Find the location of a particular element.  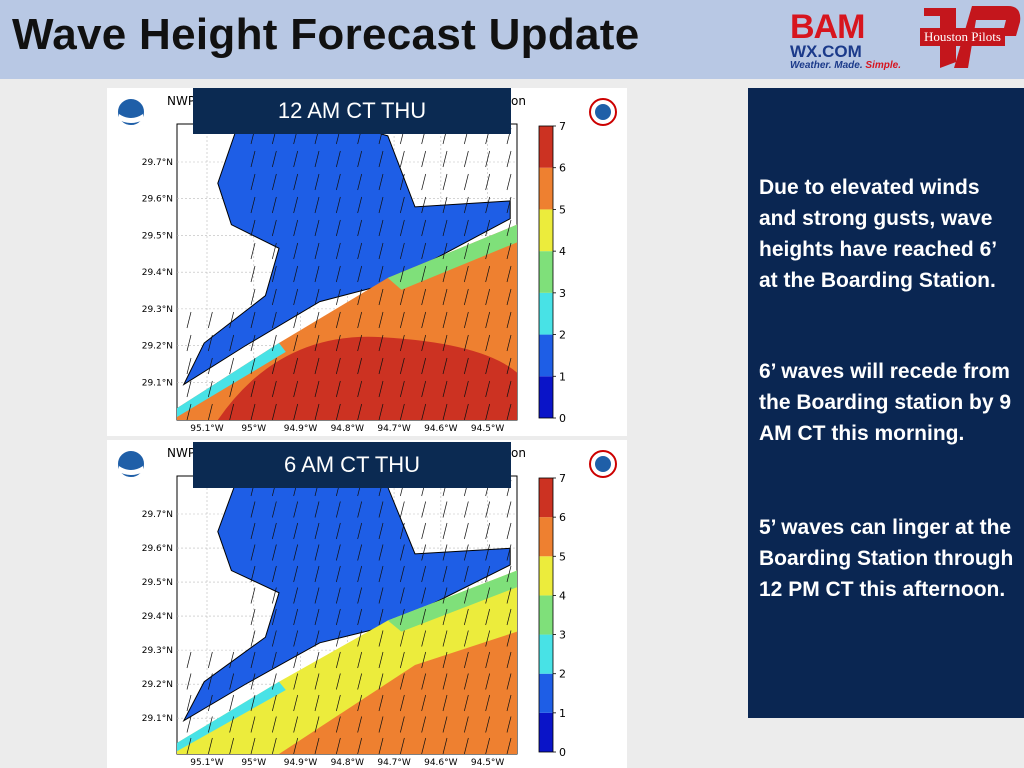

high-wave-zone is located at coordinates (367, 378).